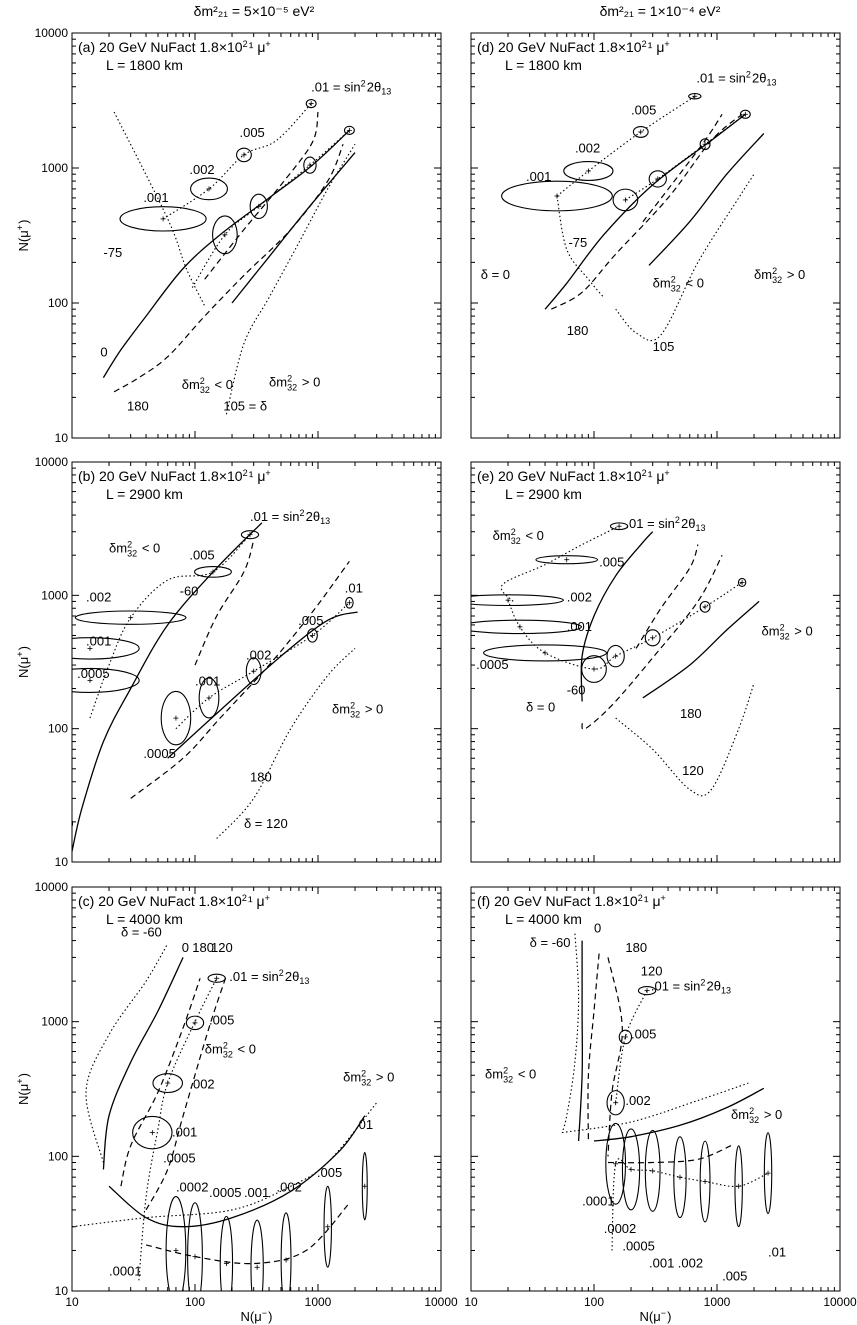 Image resolution: width=857 pixels, height=1325 pixels. What do you see at coordinates (594, 1302) in the screenshot?
I see `x-tick-label: 100` at bounding box center [594, 1302].